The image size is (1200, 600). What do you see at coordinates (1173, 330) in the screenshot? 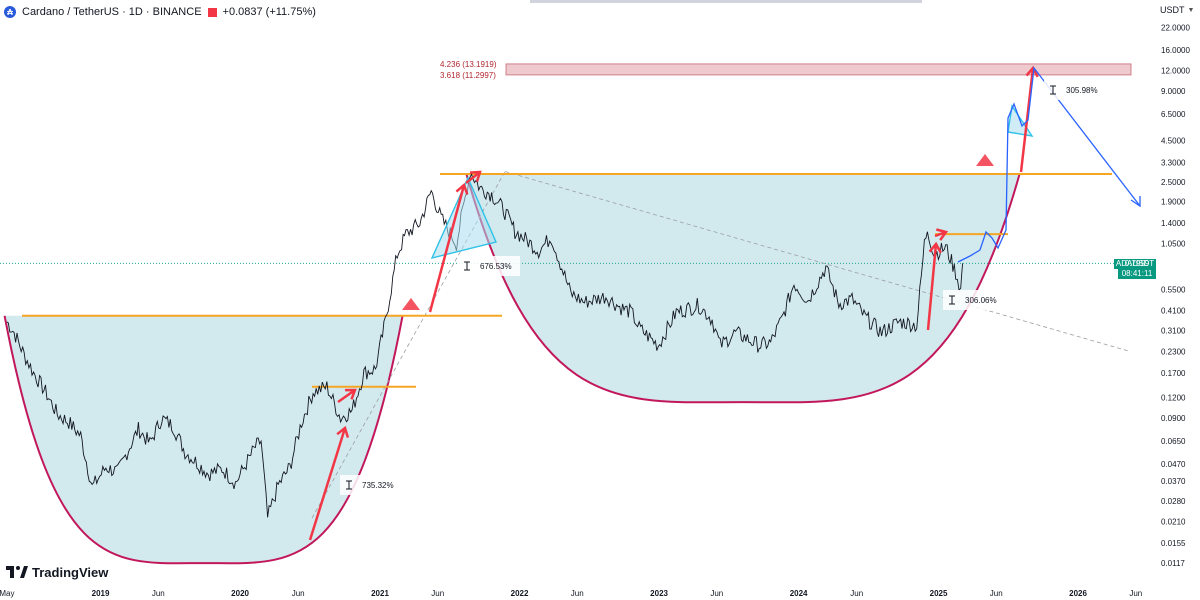
I see `y-axis-tick-label: 0.3100` at bounding box center [1173, 330].